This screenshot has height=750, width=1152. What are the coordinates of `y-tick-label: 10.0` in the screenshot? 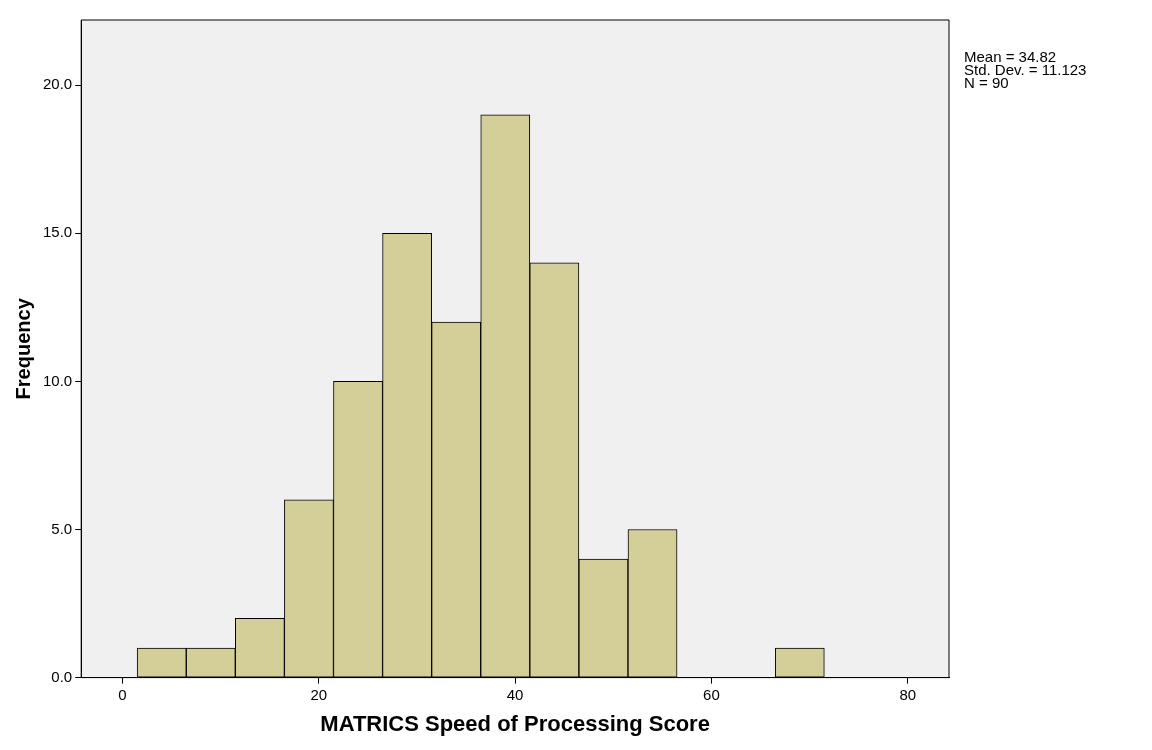 It's located at (57, 380).